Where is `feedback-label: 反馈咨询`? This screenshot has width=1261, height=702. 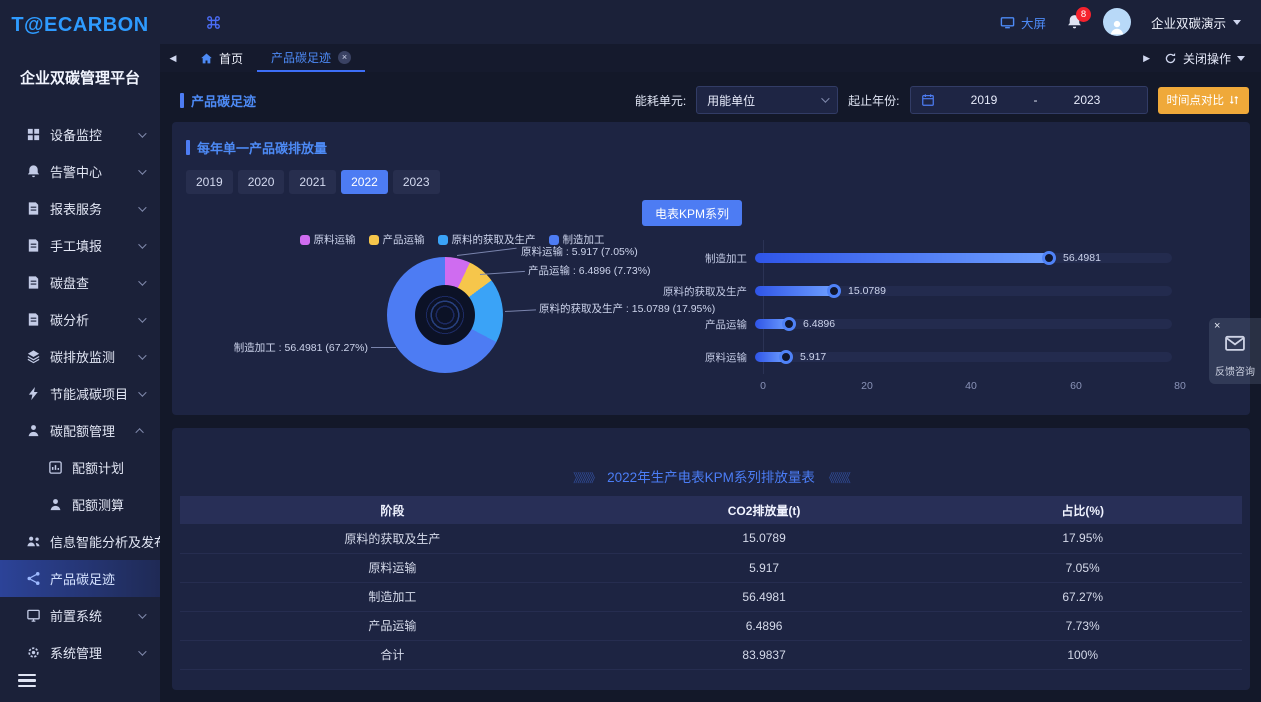 feedback-label: 反馈咨询 is located at coordinates (1235, 372).